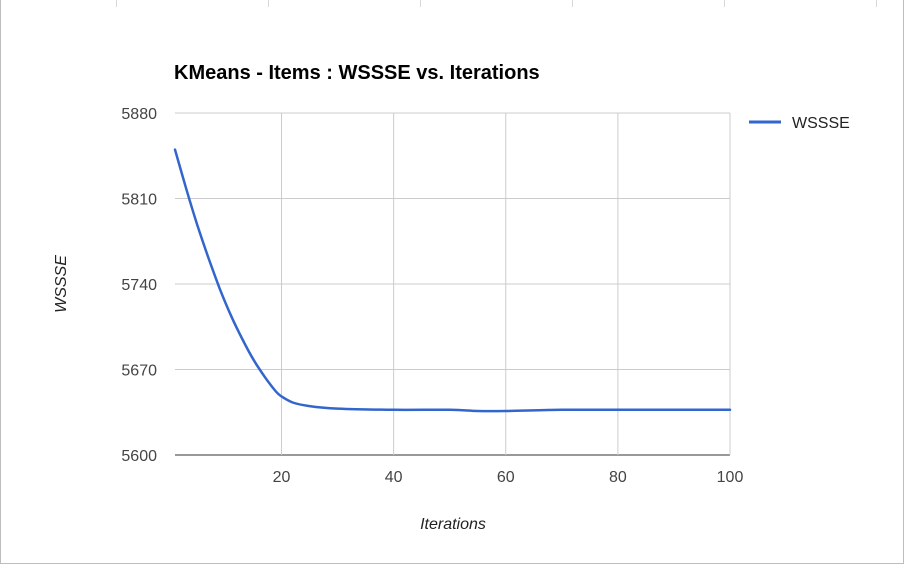 Image resolution: width=904 pixels, height=564 pixels. I want to click on x-tick-label: 60, so click(506, 477).